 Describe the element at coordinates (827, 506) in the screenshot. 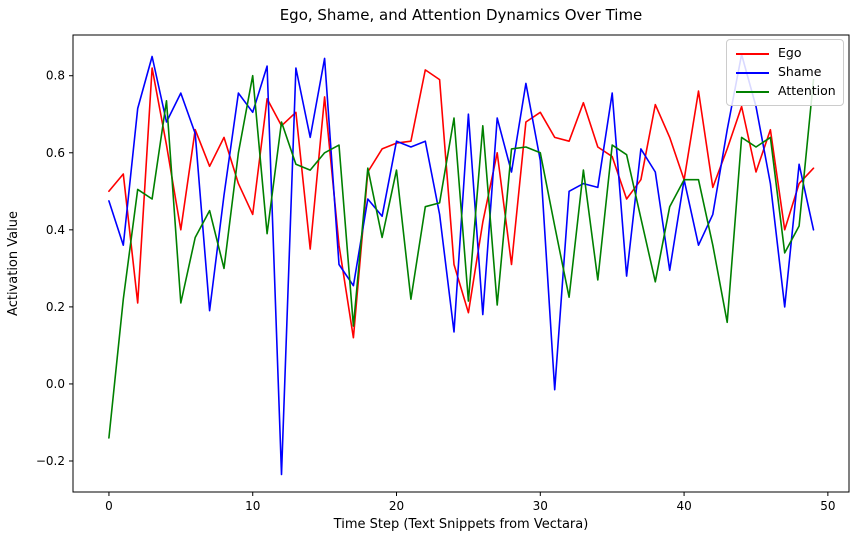

I see `x-tick-label: 50` at that location.